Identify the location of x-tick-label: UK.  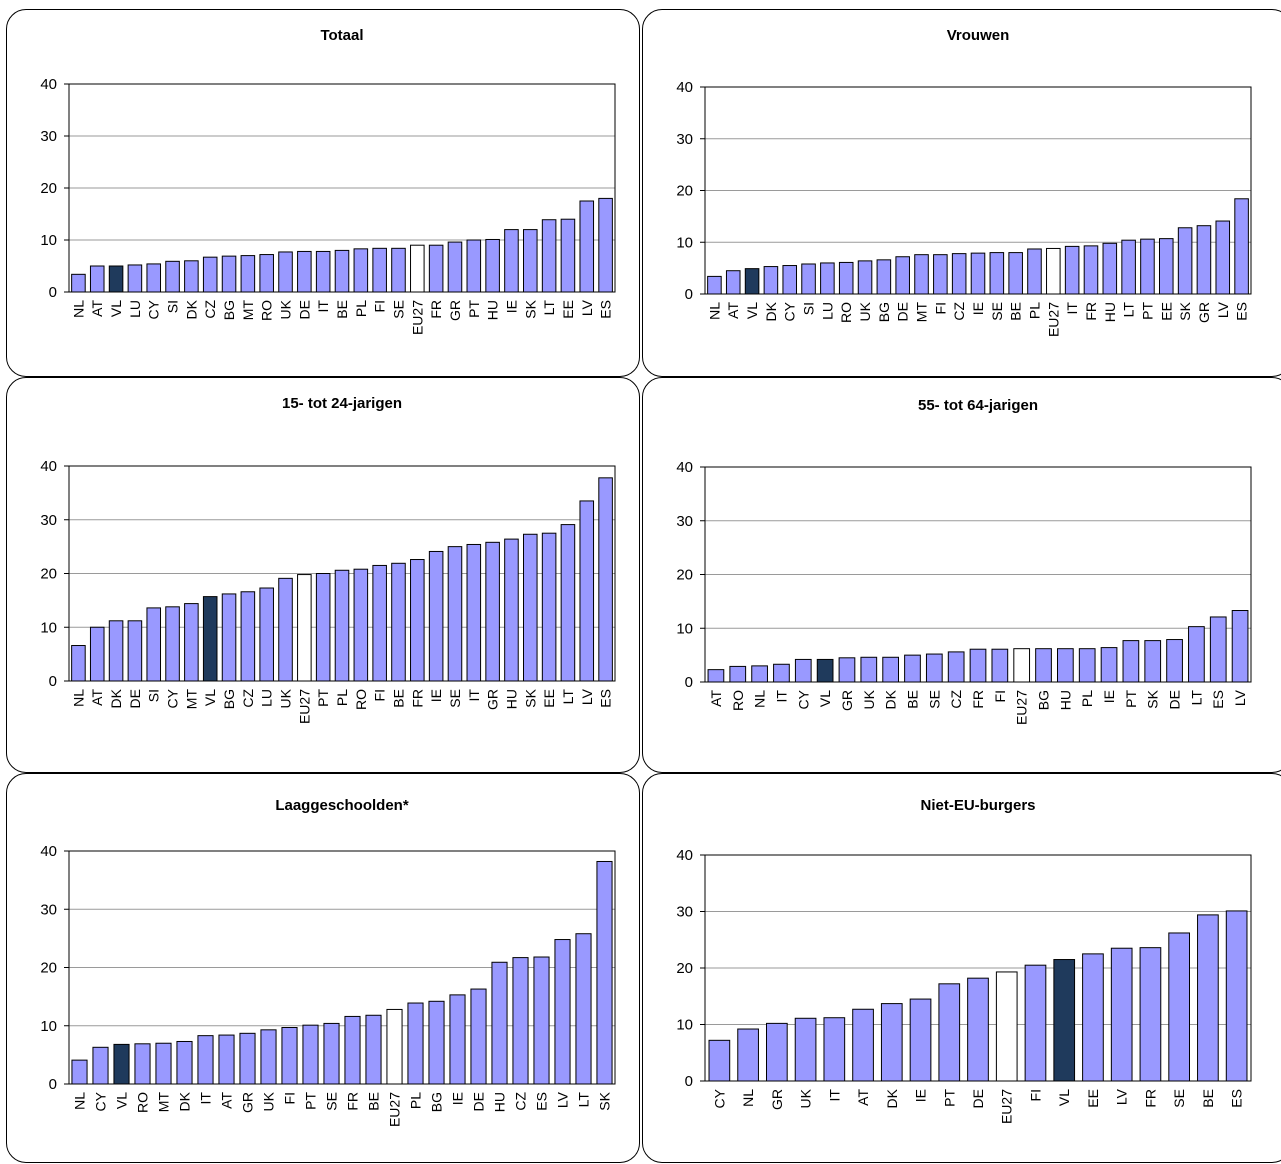
(869, 699).